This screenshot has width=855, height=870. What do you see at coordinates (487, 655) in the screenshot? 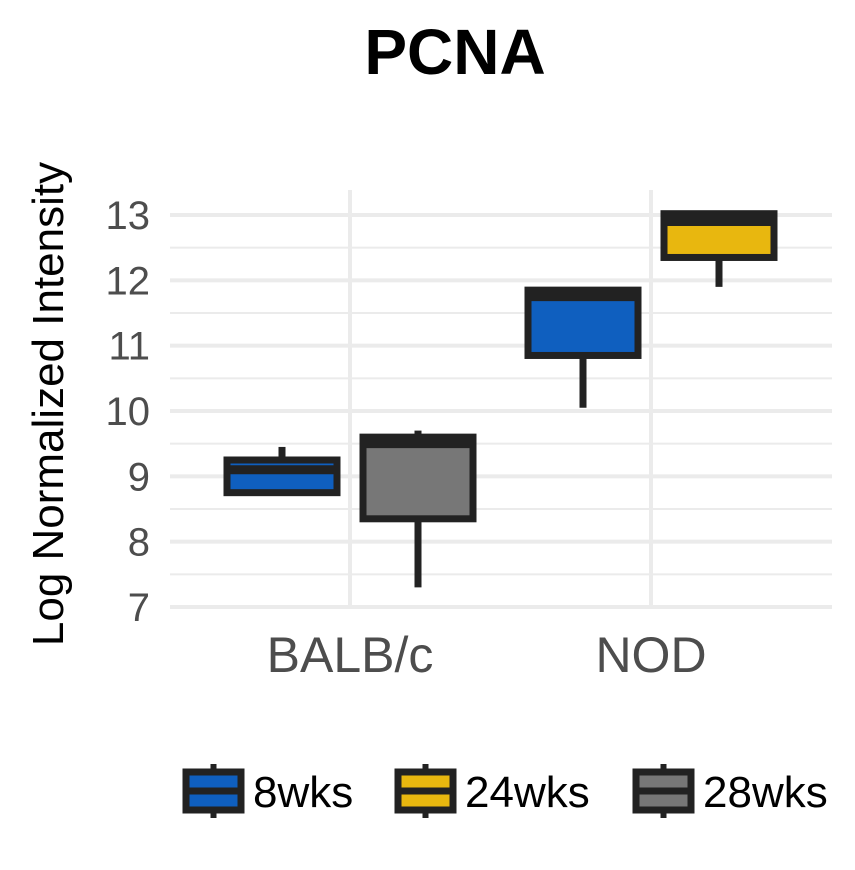
I see `x-tick-labels: BALB/c NOD` at bounding box center [487, 655].